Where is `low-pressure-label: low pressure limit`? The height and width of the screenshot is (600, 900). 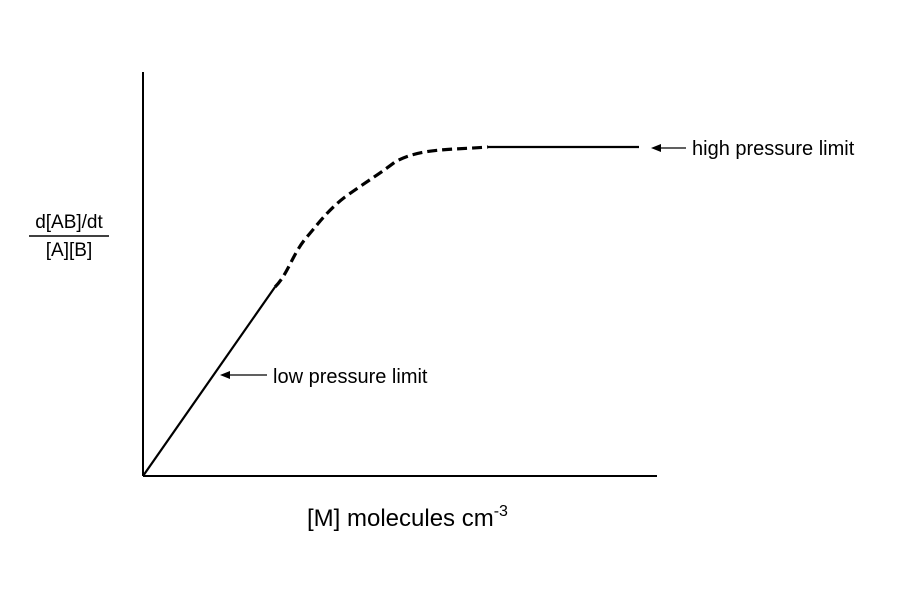 low-pressure-label: low pressure limit is located at coordinates (350, 377).